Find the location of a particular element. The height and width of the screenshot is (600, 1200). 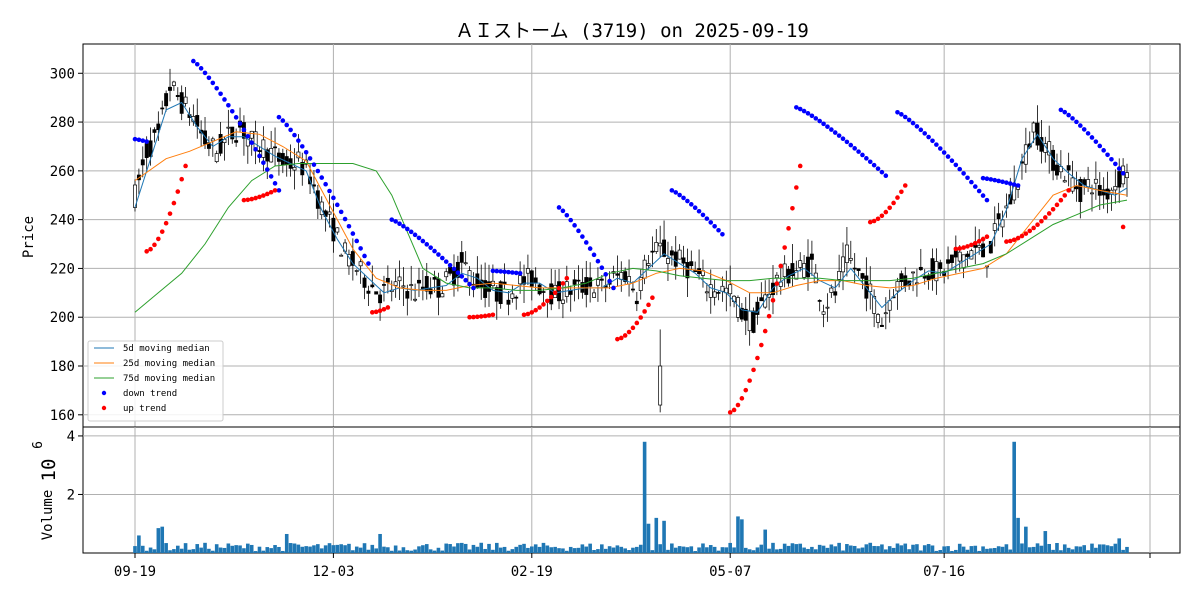

volume-tick-label: 4 is located at coordinates (71, 437).